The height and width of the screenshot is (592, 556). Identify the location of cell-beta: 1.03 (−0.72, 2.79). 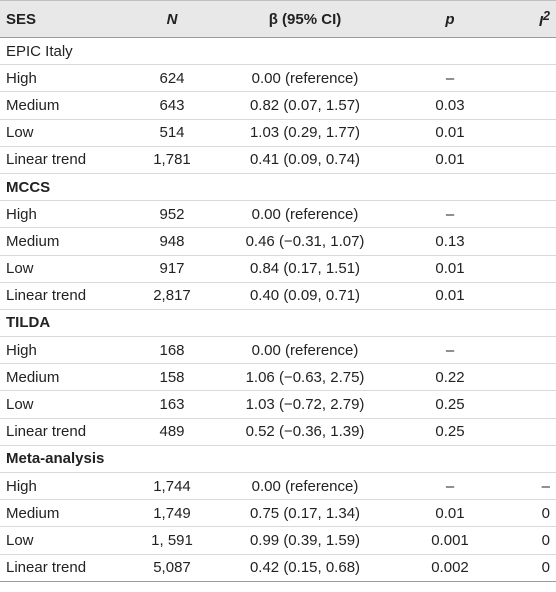
(305, 404).